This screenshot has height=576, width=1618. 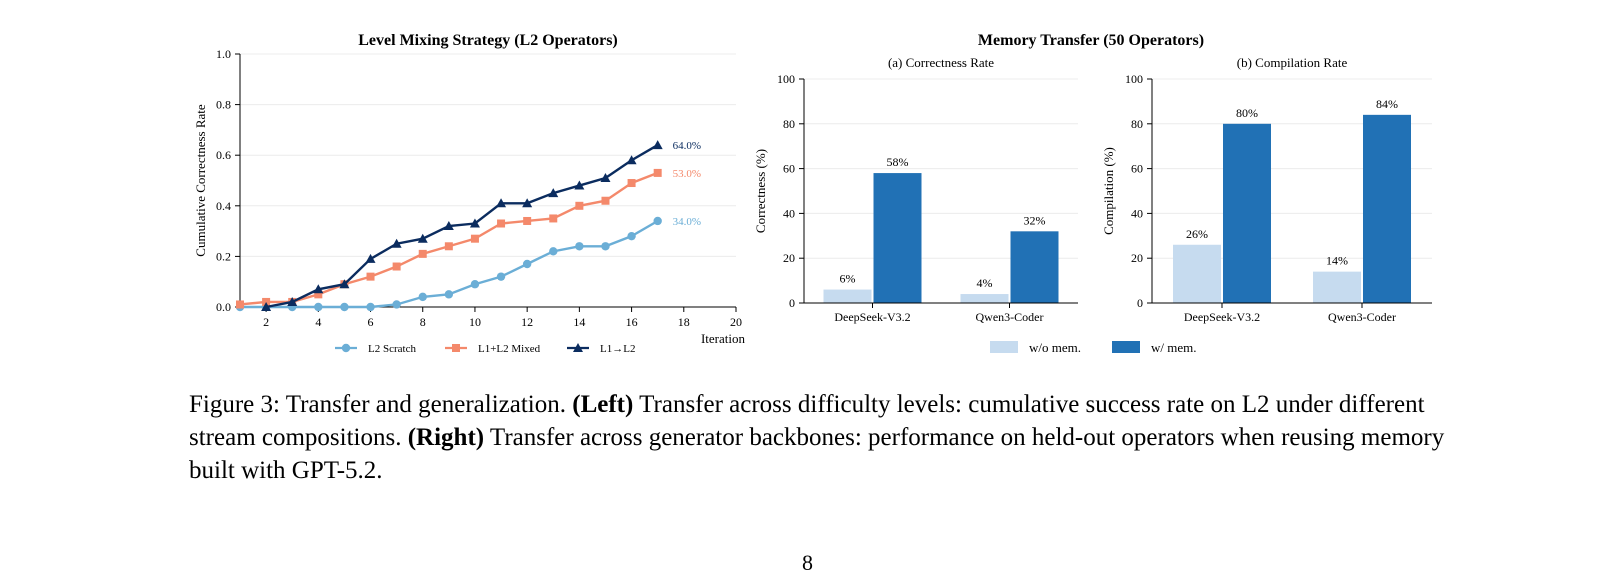 I want to click on end-value-label: 53.0%, so click(x=687, y=174).